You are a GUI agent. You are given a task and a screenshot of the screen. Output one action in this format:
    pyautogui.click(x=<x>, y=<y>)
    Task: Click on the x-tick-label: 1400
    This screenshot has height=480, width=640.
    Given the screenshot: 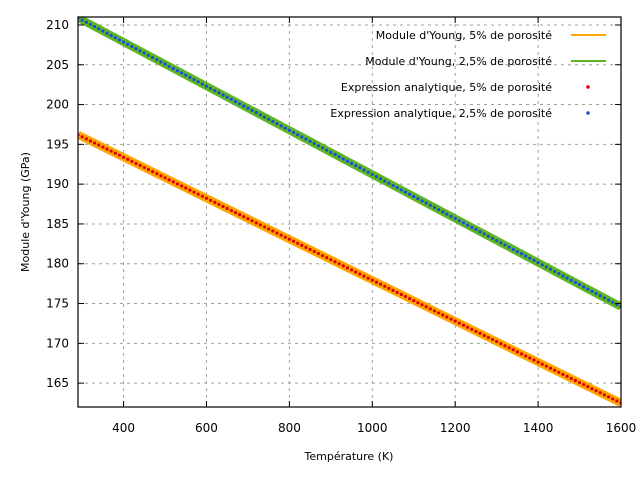 What is the action you would take?
    pyautogui.click(x=538, y=428)
    